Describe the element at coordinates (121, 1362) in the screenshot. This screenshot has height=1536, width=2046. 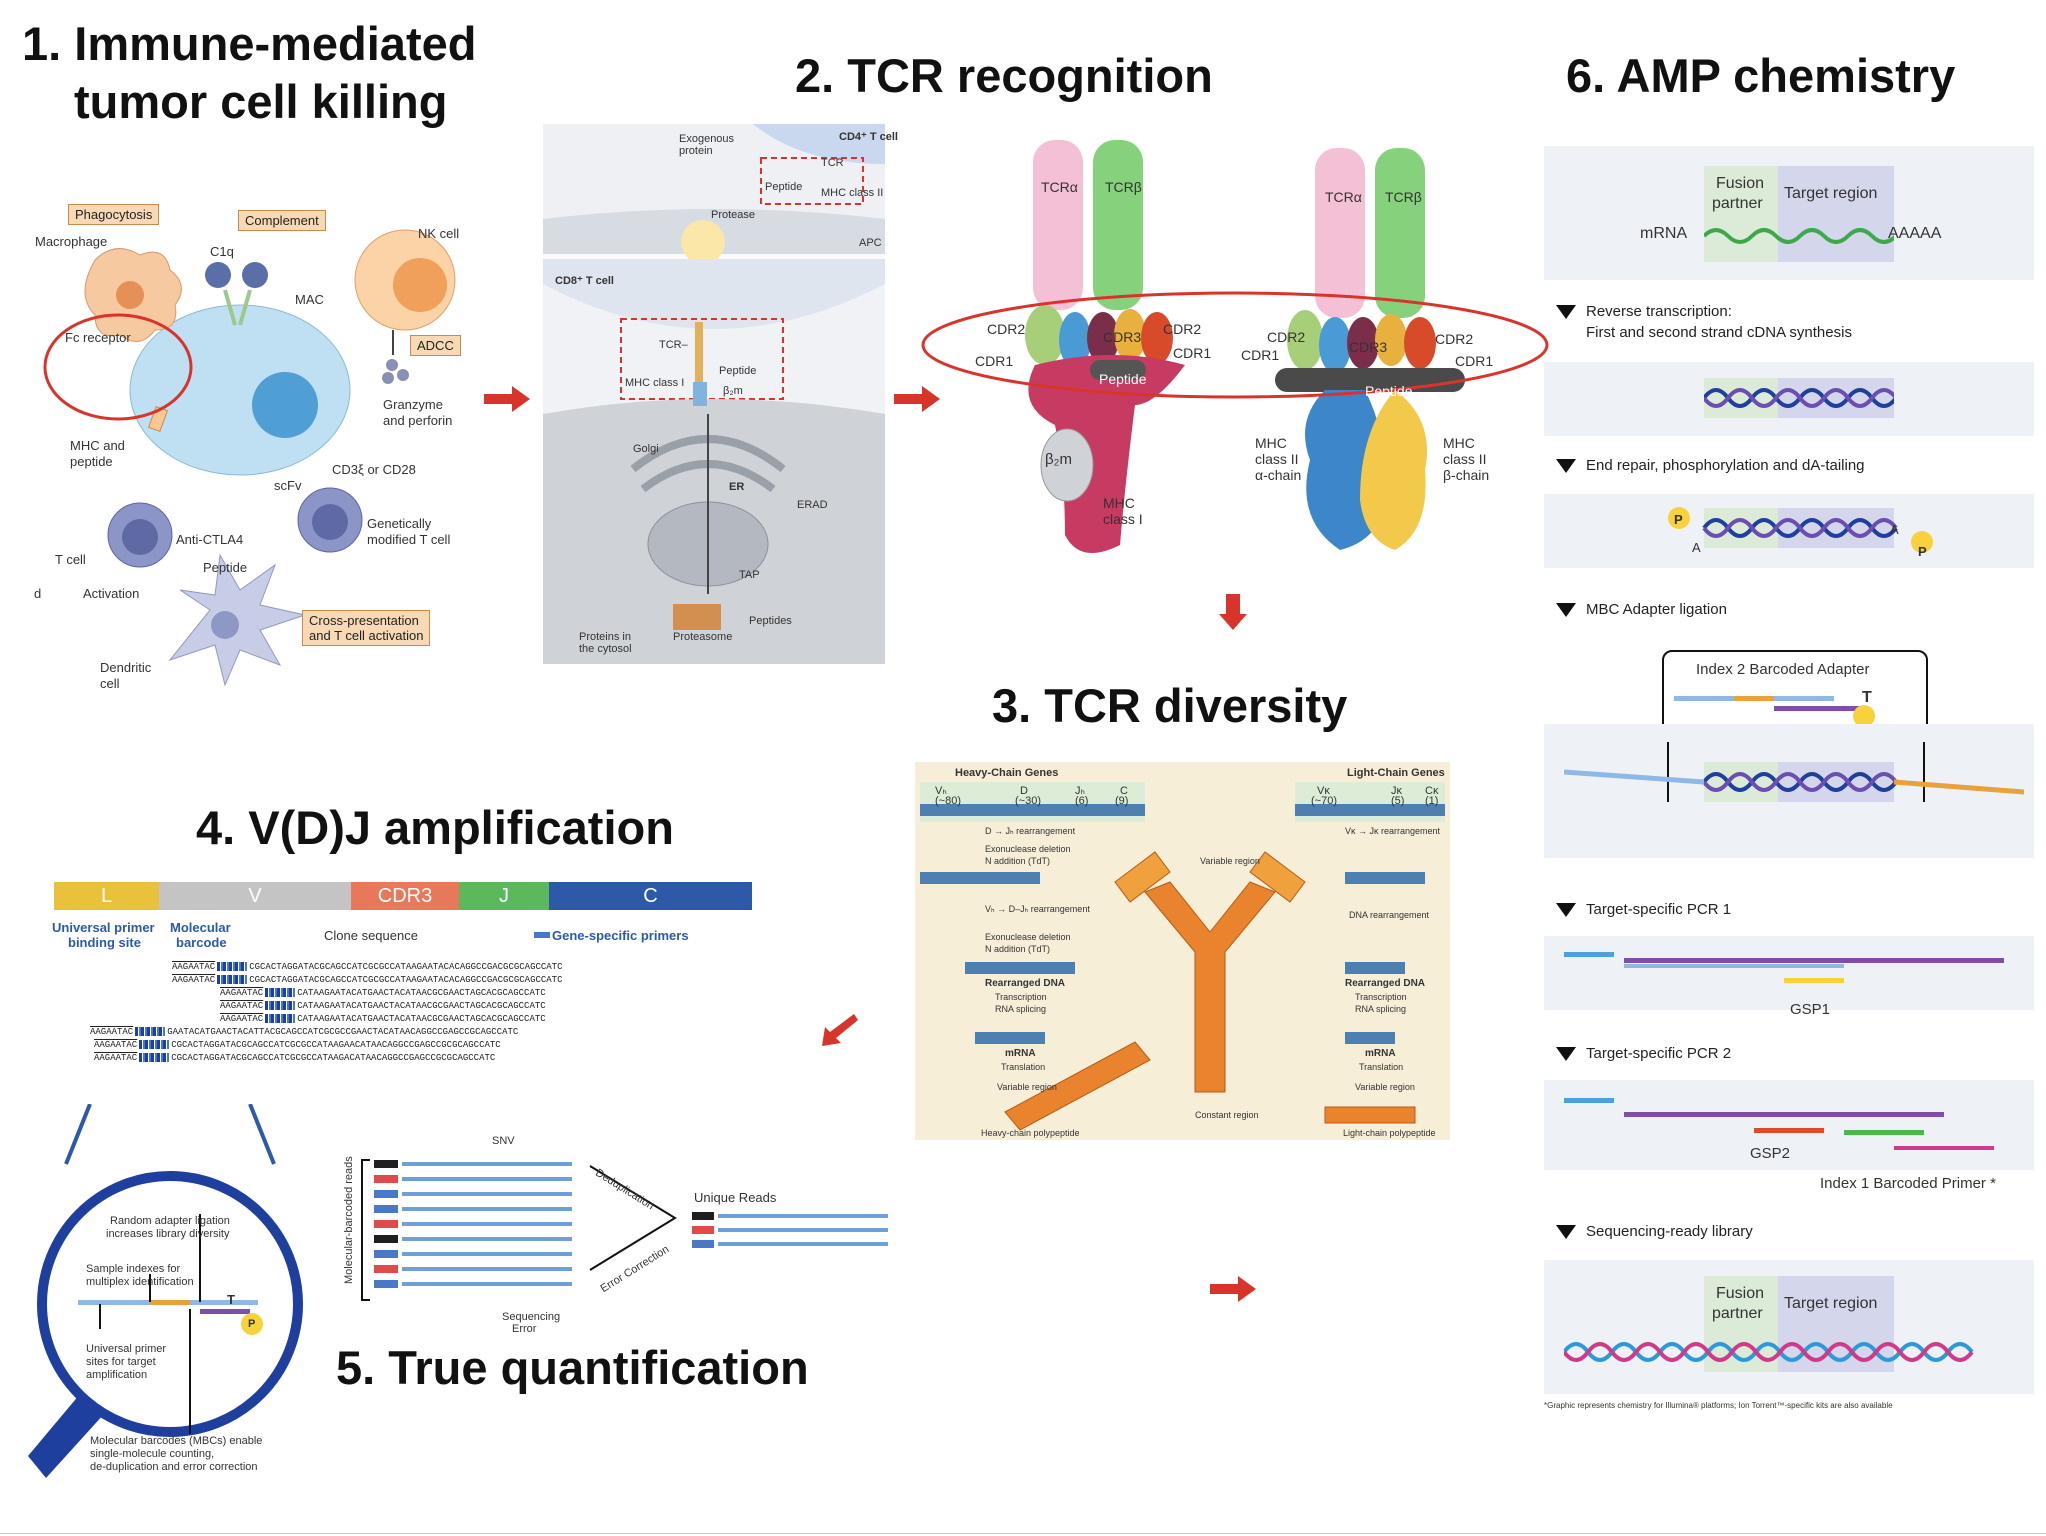
I see `universal-label-2: sites for target` at that location.